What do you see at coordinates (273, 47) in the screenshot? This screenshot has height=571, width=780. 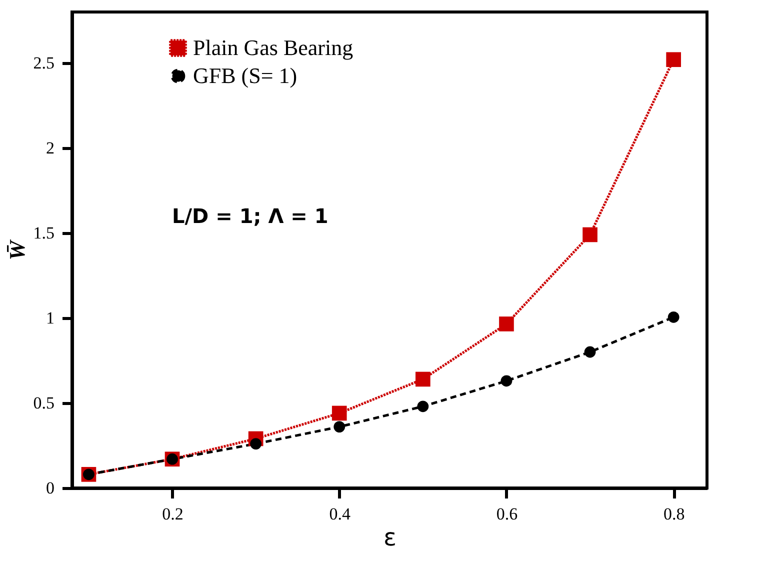 I see `legend-label: Plain Gas Bearing` at bounding box center [273, 47].